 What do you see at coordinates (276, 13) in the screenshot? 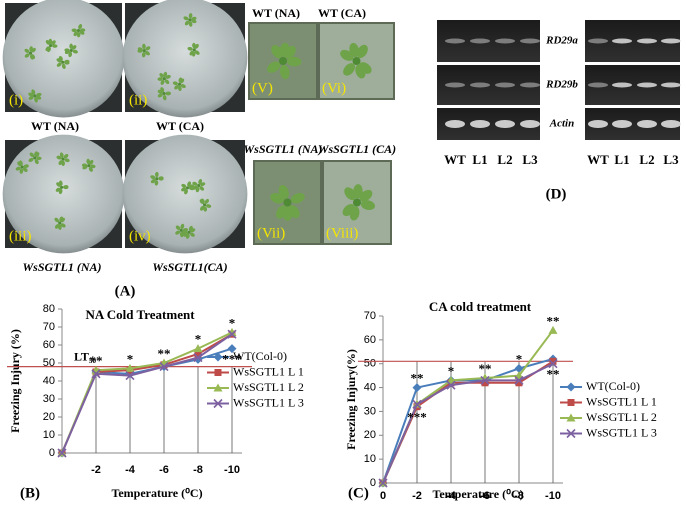
I see `photo-caption: WT (NA)` at bounding box center [276, 13].